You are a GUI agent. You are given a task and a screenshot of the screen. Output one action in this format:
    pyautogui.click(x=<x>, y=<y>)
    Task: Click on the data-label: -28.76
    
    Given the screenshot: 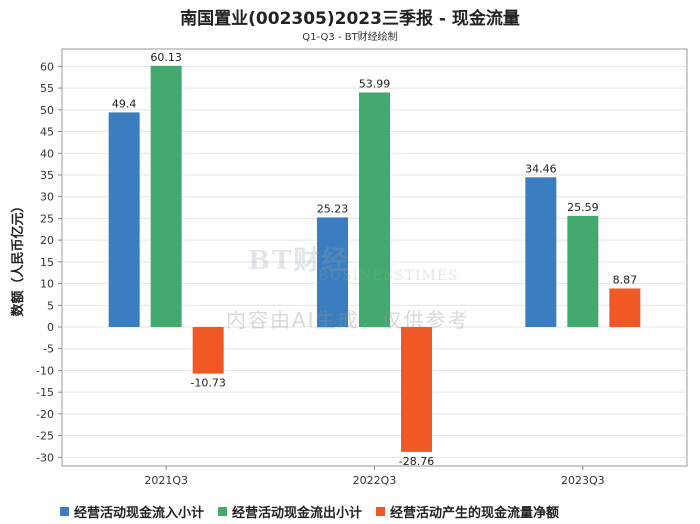 What is the action you would take?
    pyautogui.click(x=416, y=461)
    